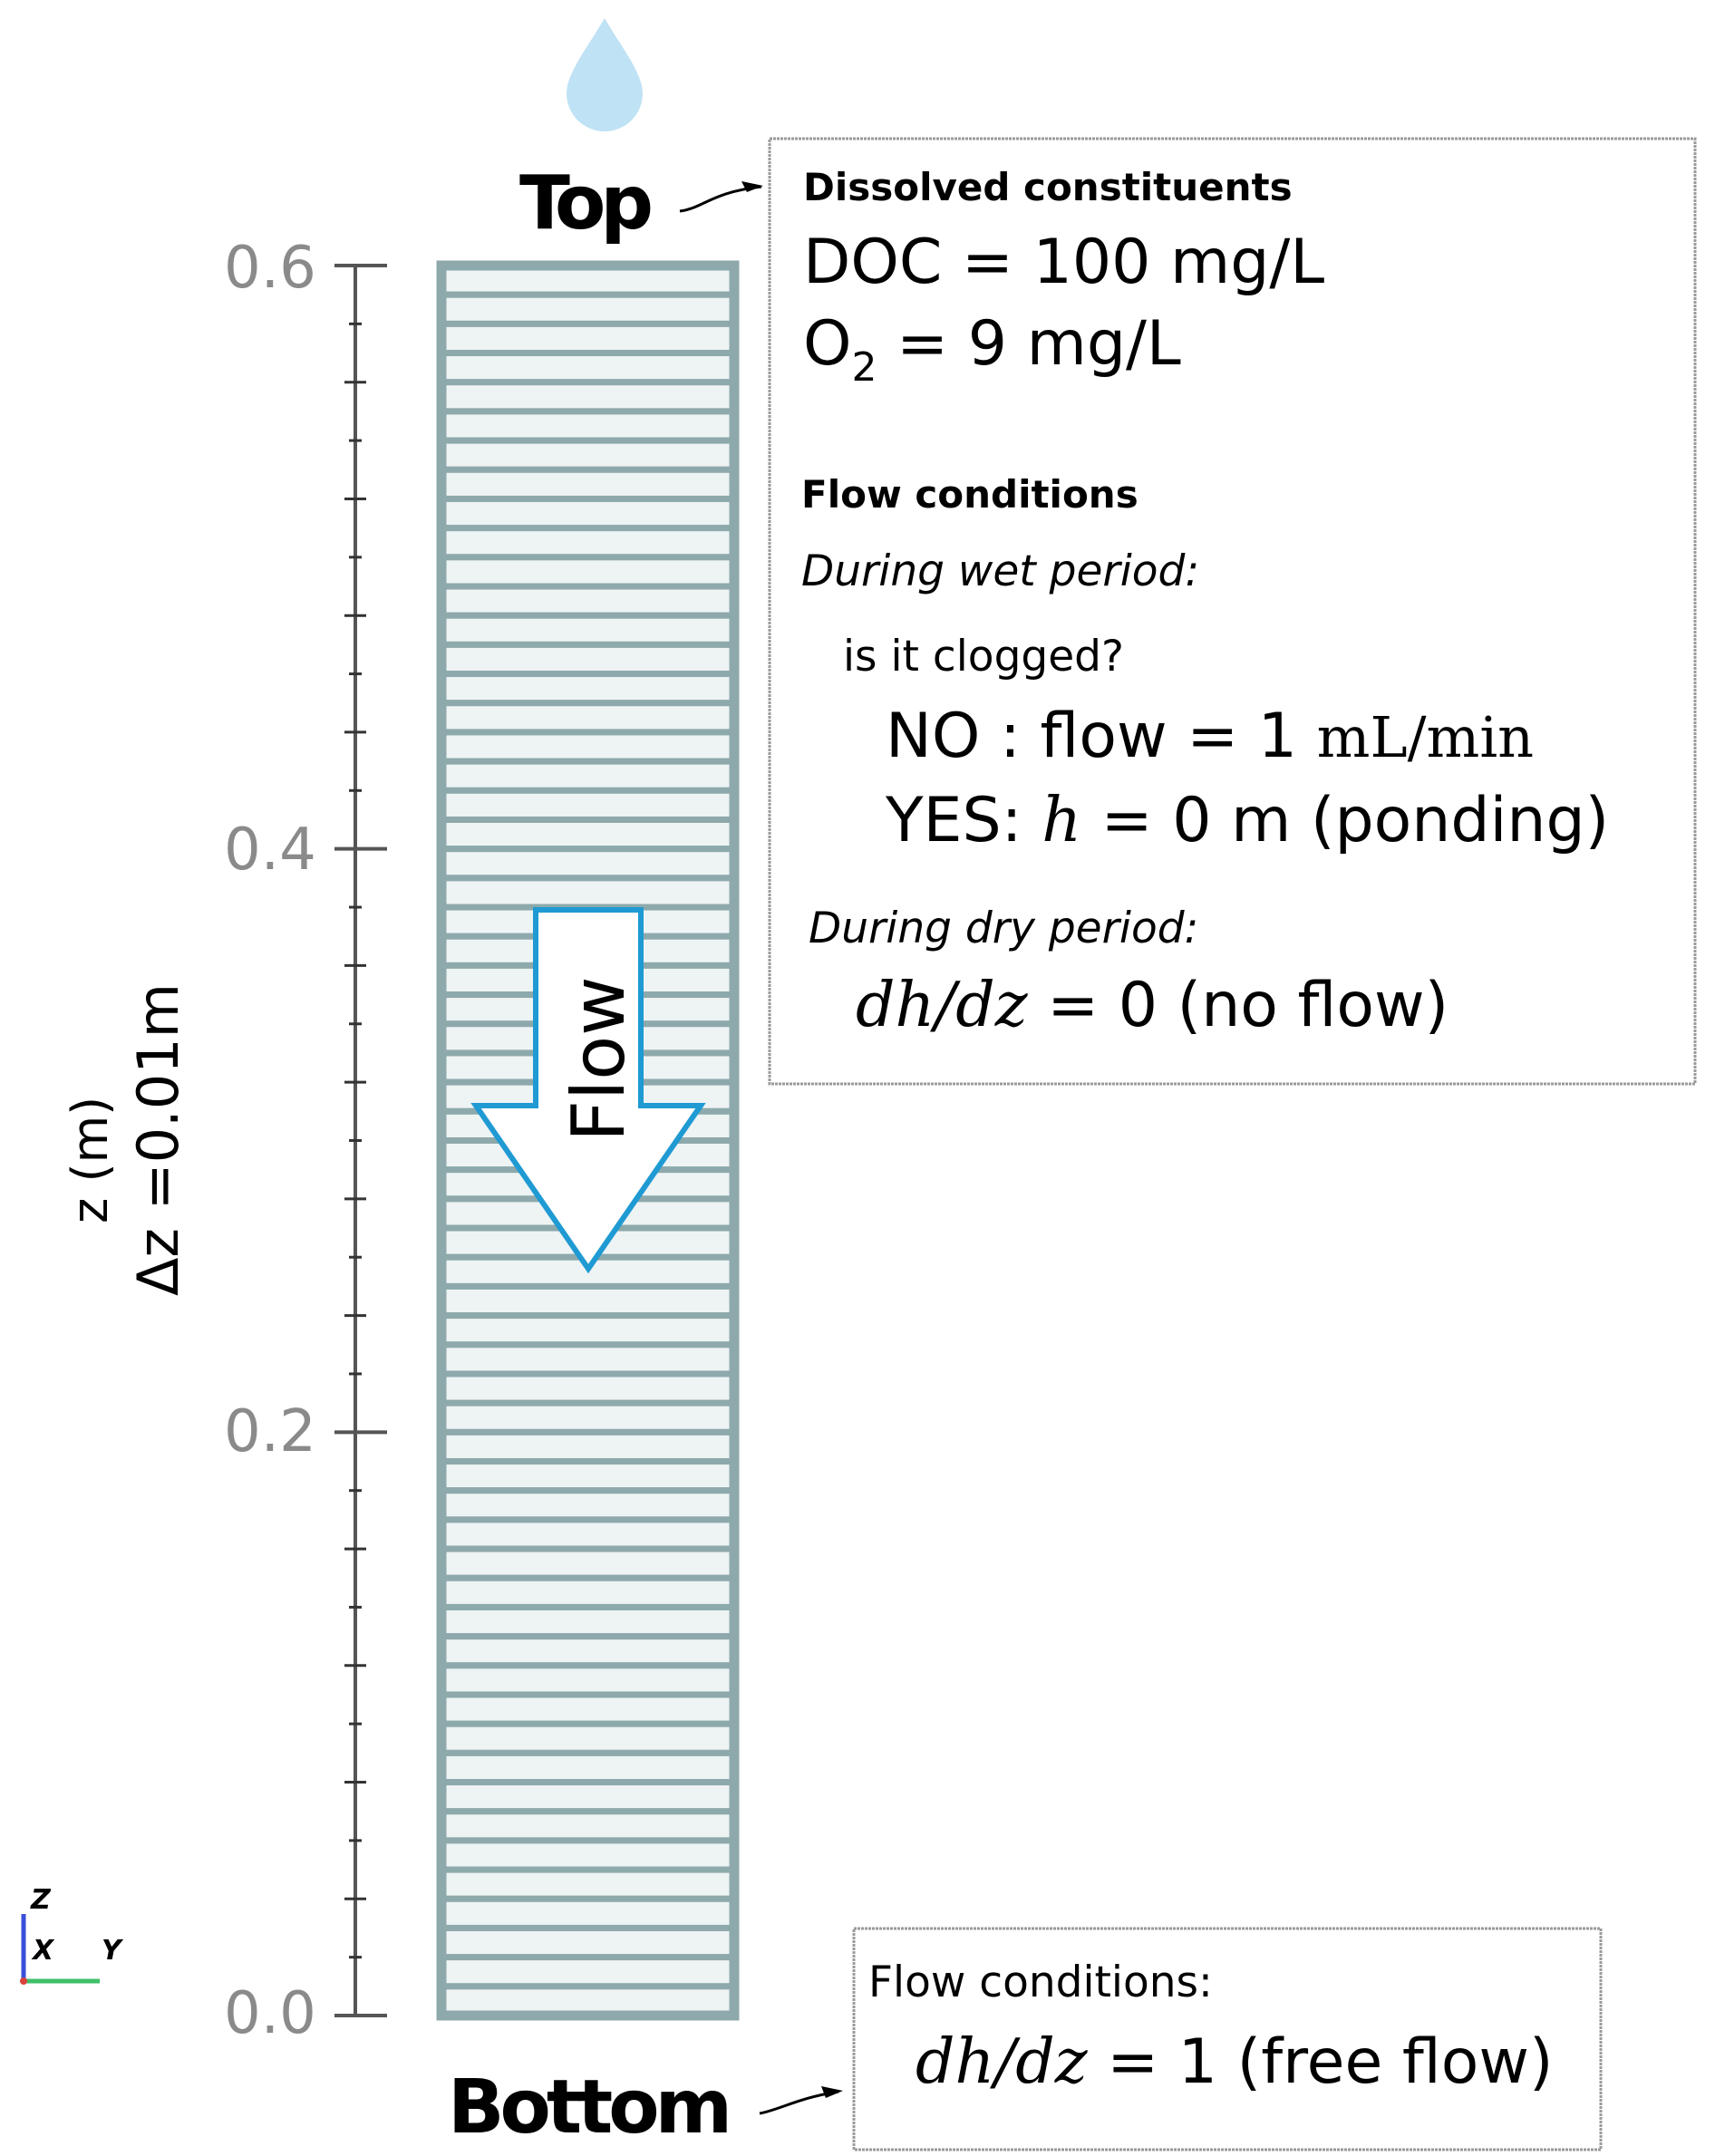 The width and height of the screenshot is (1715, 2156). I want to click on no-condition-text: NO : flow = 1, so click(1101, 736).